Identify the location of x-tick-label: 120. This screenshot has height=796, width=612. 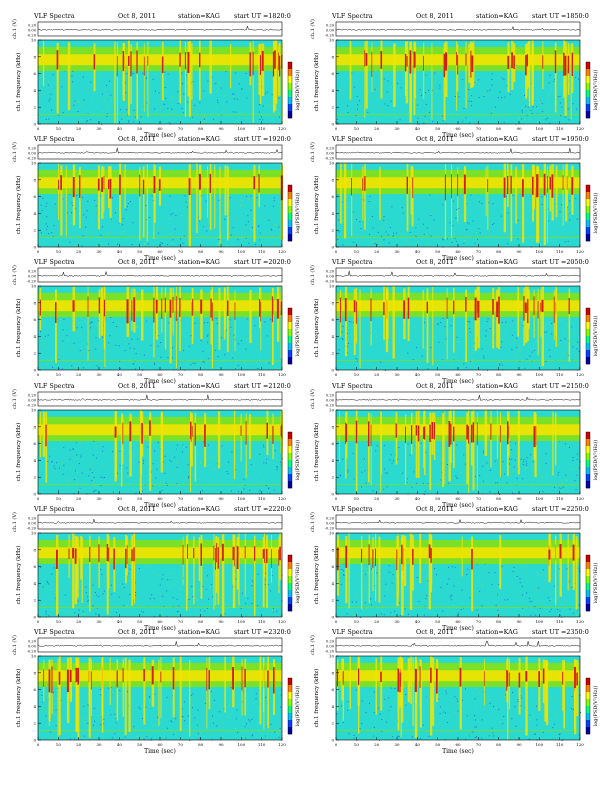
(282, 498).